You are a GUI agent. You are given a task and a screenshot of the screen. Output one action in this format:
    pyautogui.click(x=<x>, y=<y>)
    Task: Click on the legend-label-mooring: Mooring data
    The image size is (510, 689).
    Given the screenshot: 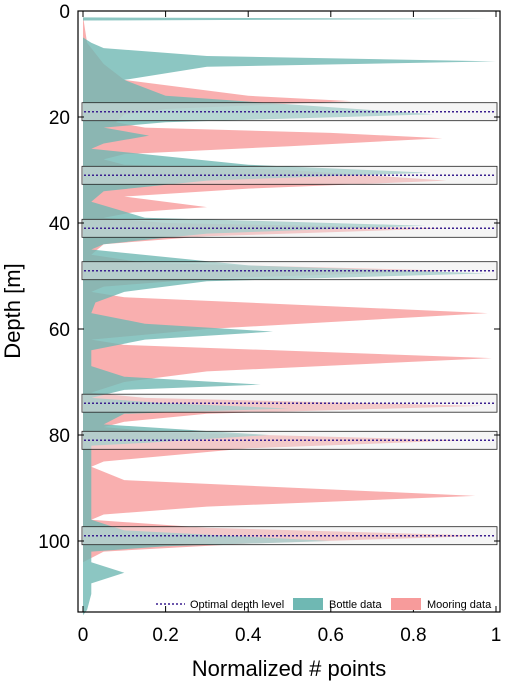 What is the action you would take?
    pyautogui.click(x=459, y=605)
    